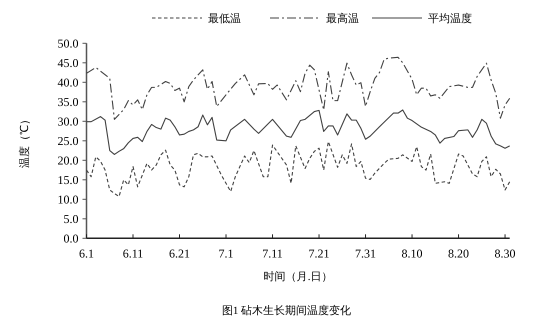 This screenshot has width=553, height=327. Describe the element at coordinates (133, 253) in the screenshot. I see `x-tick-label: 6.11` at that location.